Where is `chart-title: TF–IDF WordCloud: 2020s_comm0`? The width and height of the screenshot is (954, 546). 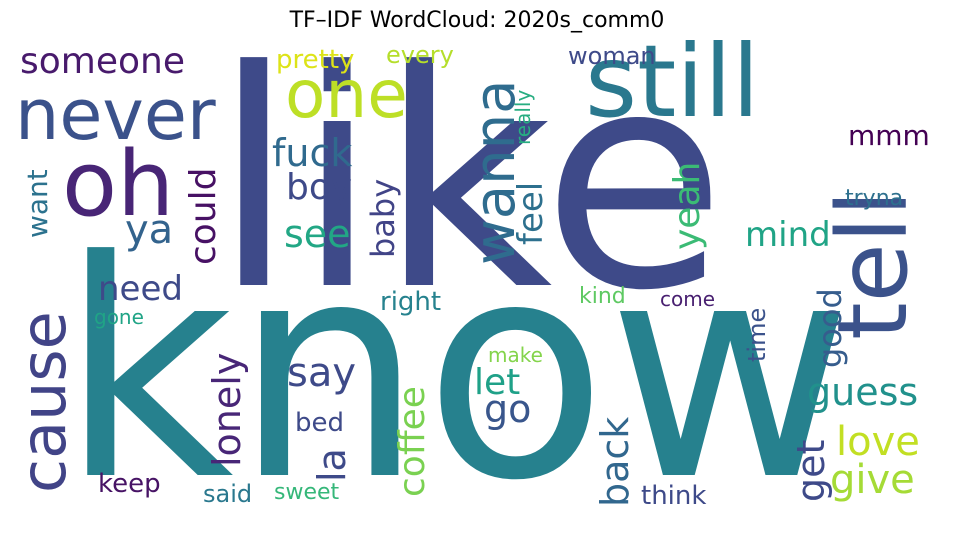
chart-title: TF–IDF WordCloud: 2020s_comm0 is located at coordinates (477, 20).